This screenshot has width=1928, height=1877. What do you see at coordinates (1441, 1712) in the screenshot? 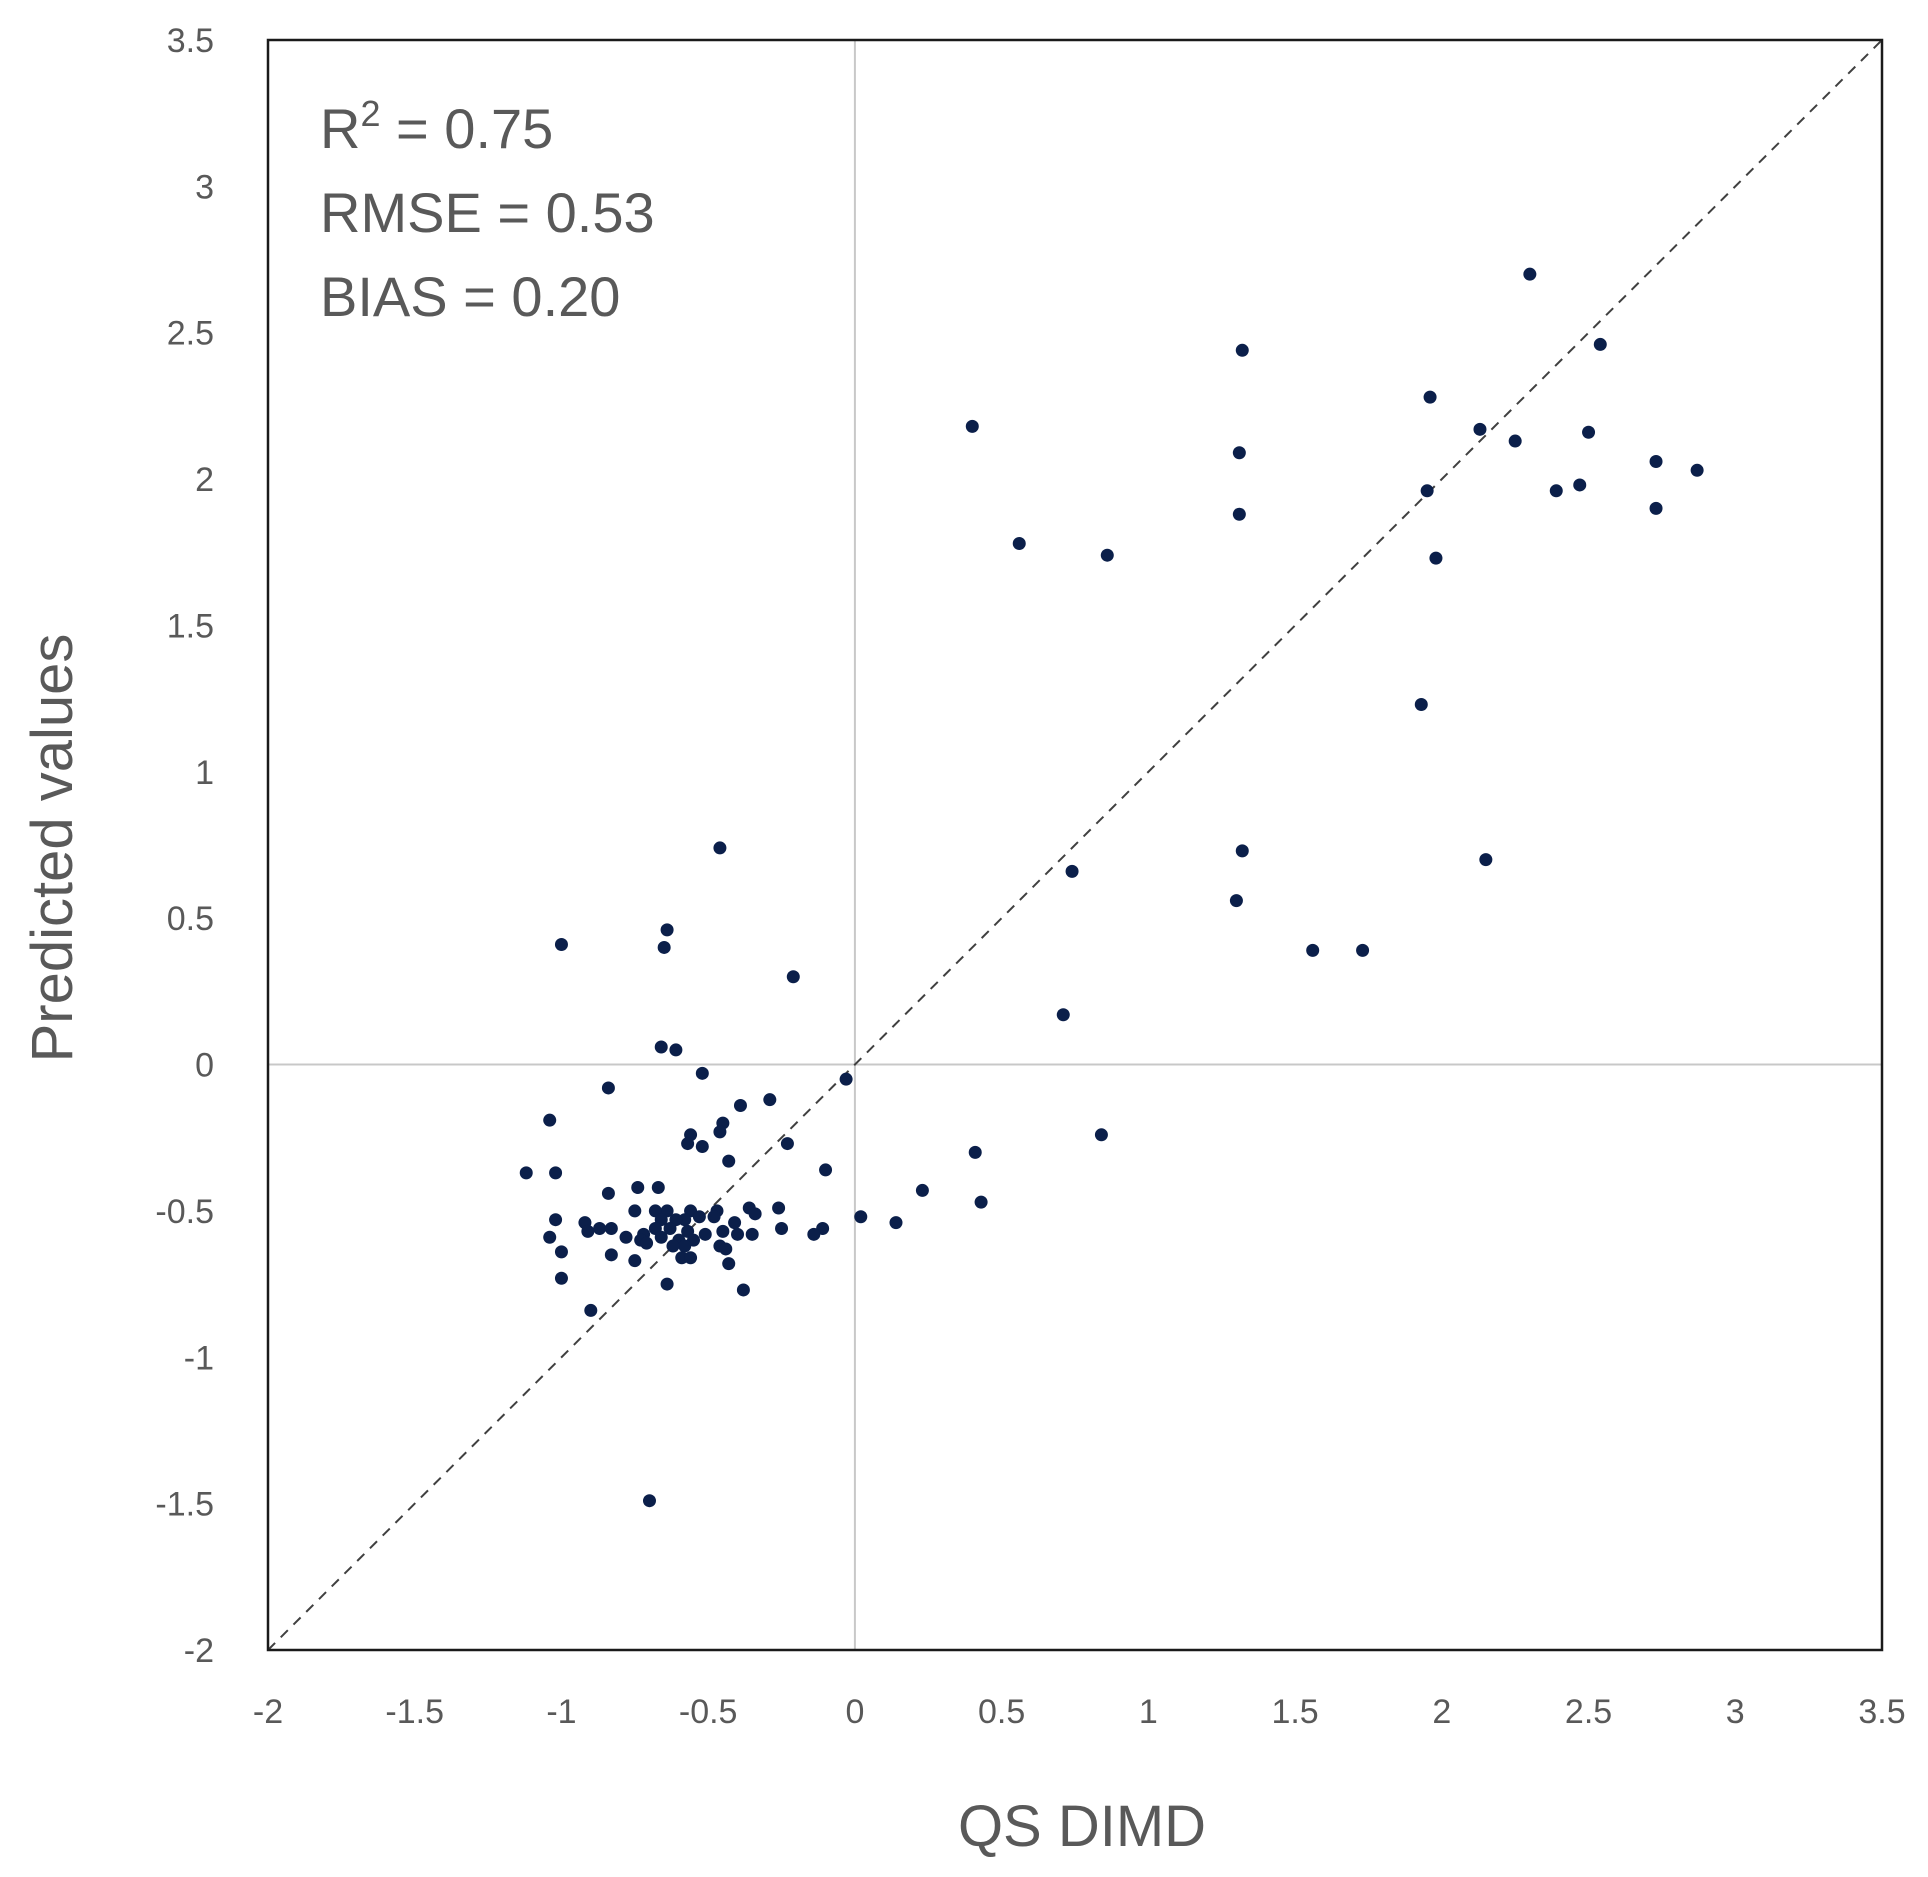
I see `x-tick-label: 2` at bounding box center [1441, 1712].